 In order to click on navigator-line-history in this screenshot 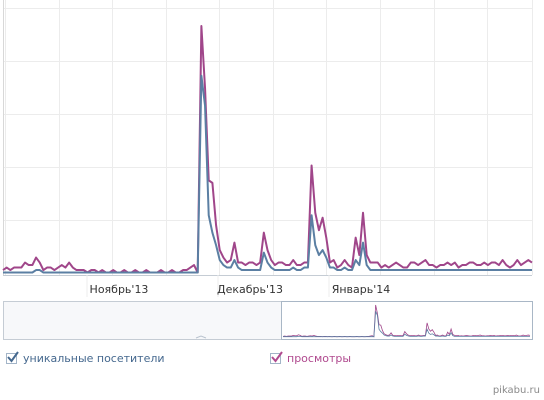, I will do `click(201, 337)`.